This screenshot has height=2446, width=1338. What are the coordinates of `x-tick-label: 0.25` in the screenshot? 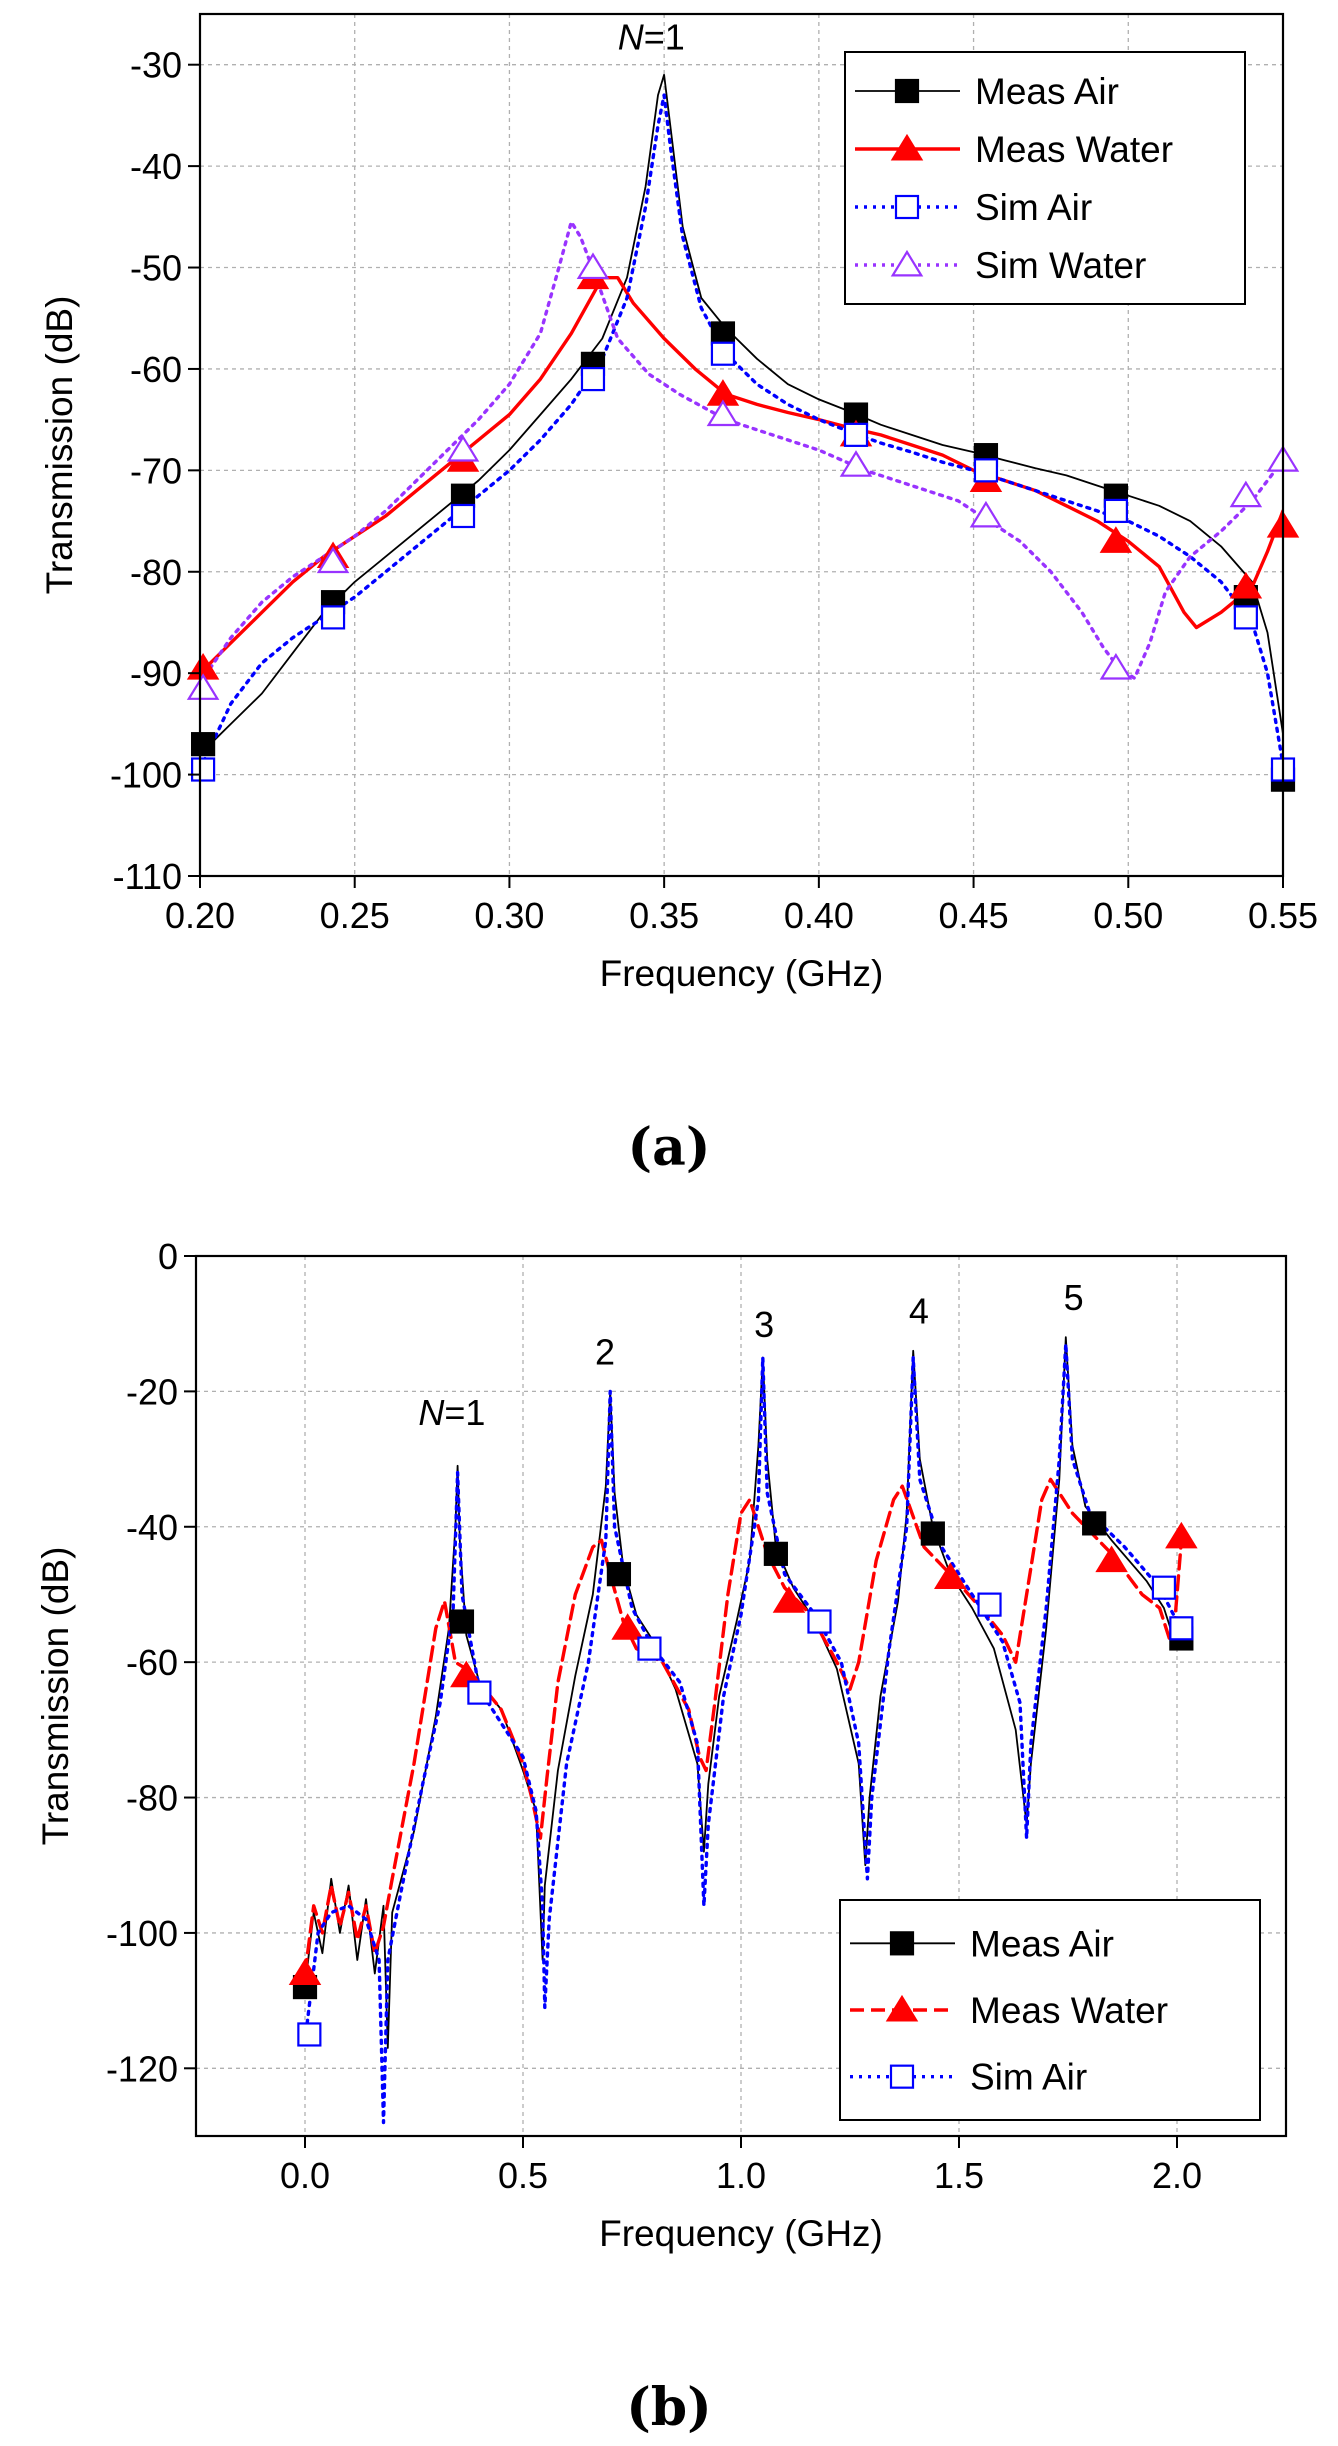 It's located at (355, 915).